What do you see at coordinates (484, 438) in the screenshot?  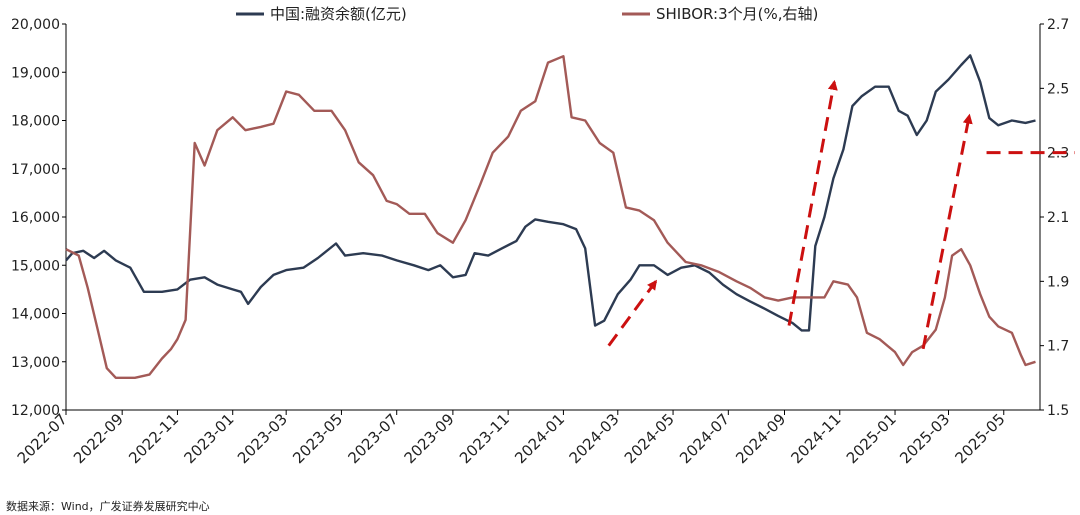 I see `x-tick-label: 2023-11` at bounding box center [484, 438].